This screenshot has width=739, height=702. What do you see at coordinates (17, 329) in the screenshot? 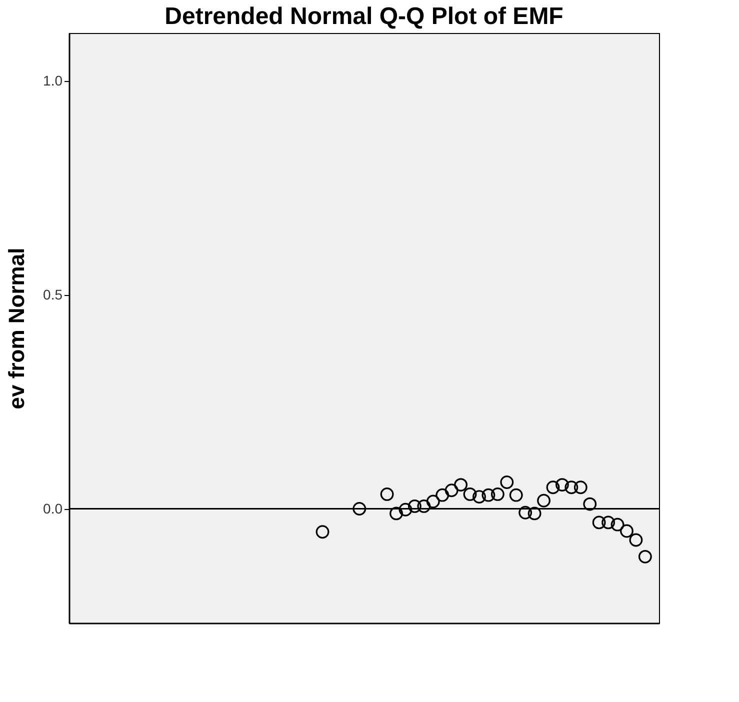
I see `y-axis-title: ev from Normal` at bounding box center [17, 329].